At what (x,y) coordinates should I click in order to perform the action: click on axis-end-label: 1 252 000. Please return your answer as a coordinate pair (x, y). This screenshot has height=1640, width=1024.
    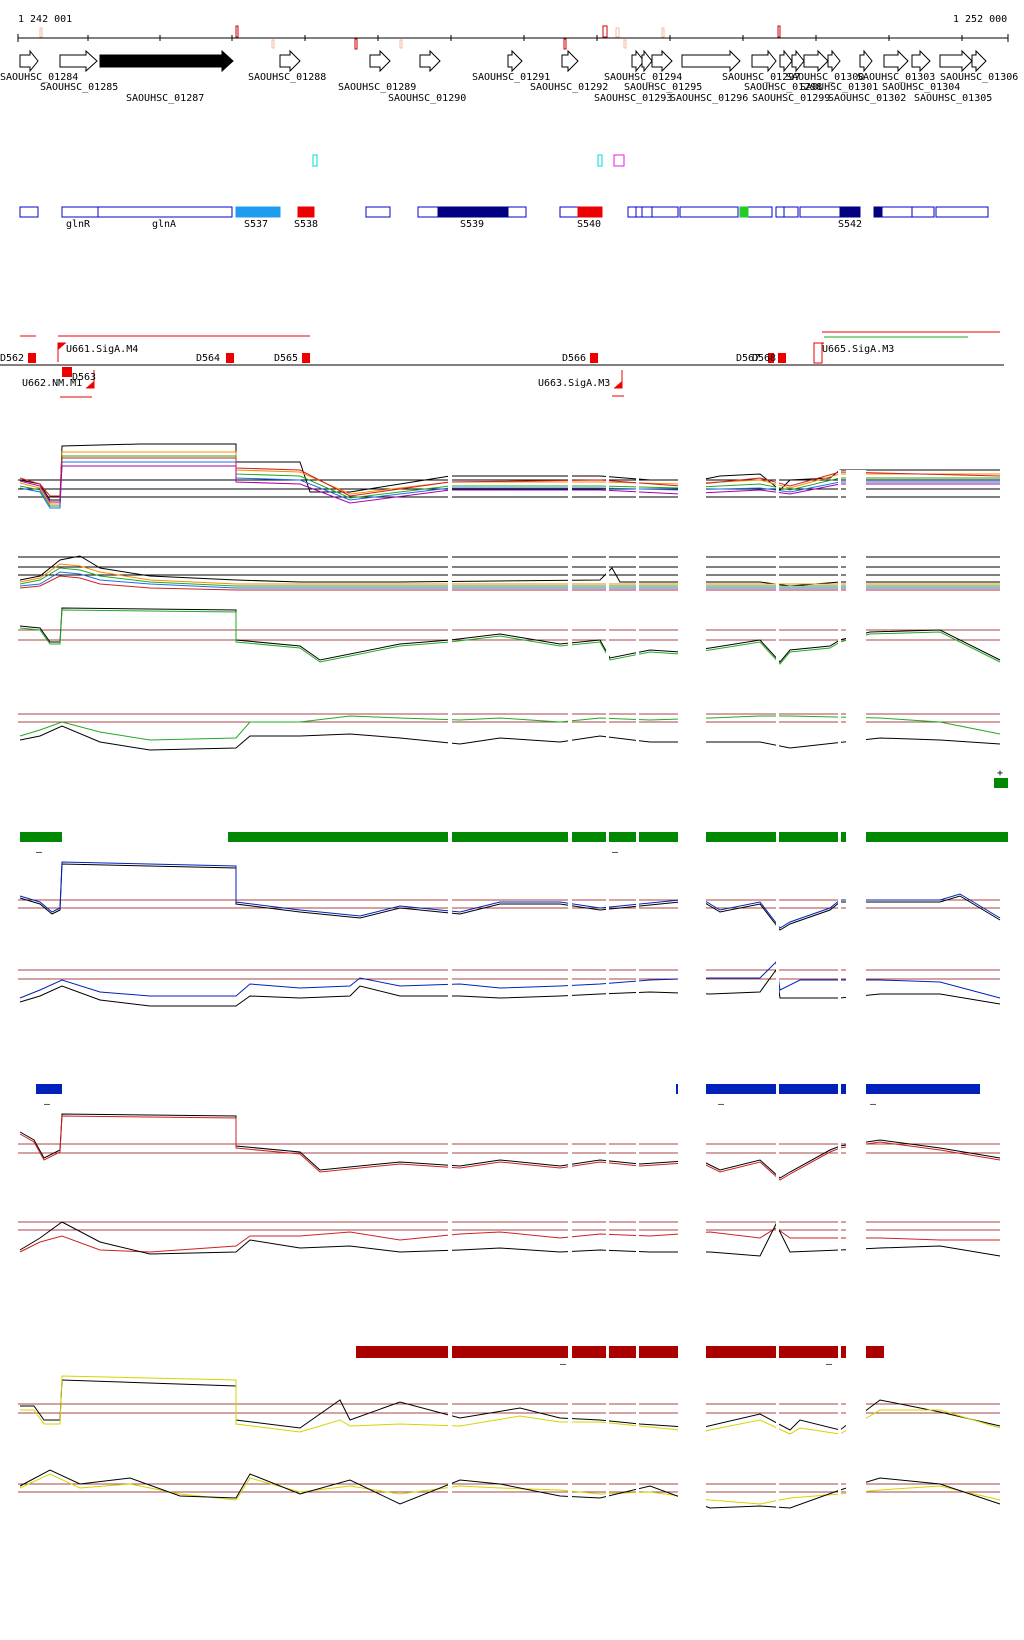
    Looking at the image, I should click on (980, 19).